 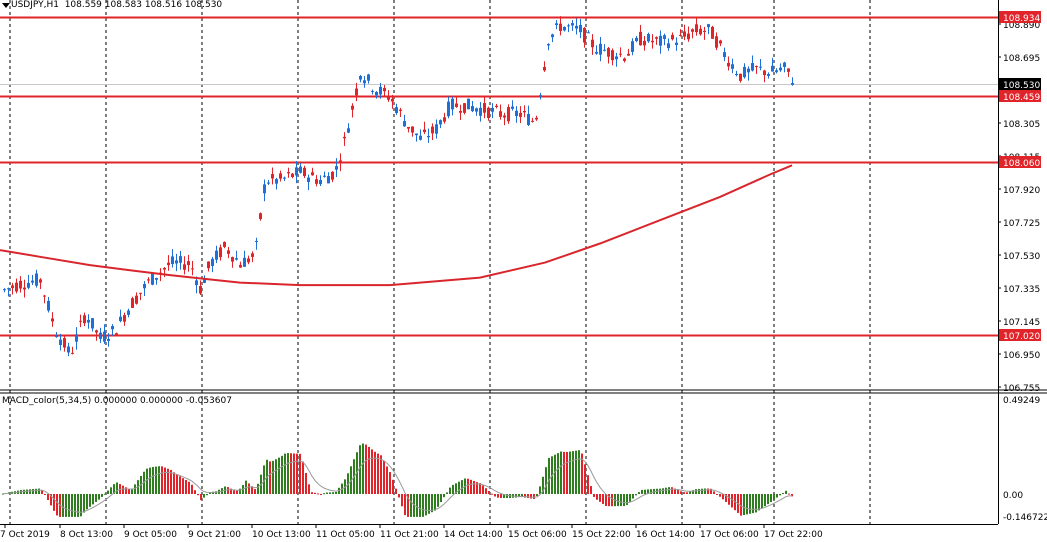 I want to click on current-price-label: 108.530, so click(x=1021, y=86).